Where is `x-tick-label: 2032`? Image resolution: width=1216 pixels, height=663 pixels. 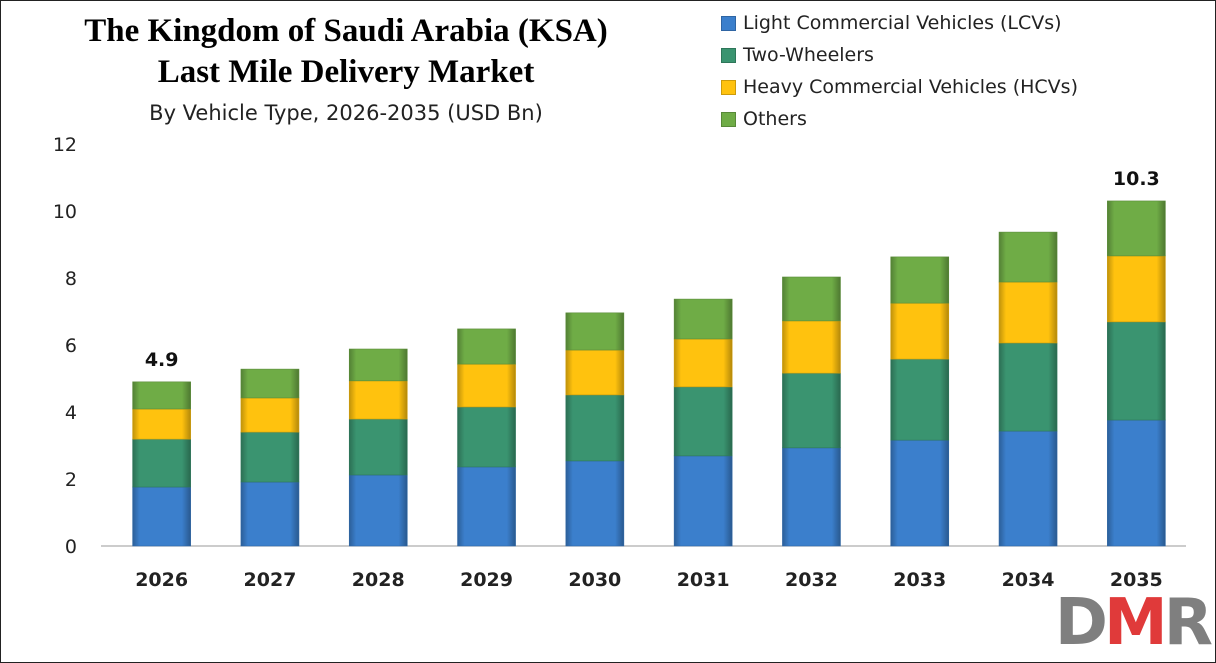
x-tick-label: 2032 is located at coordinates (811, 580).